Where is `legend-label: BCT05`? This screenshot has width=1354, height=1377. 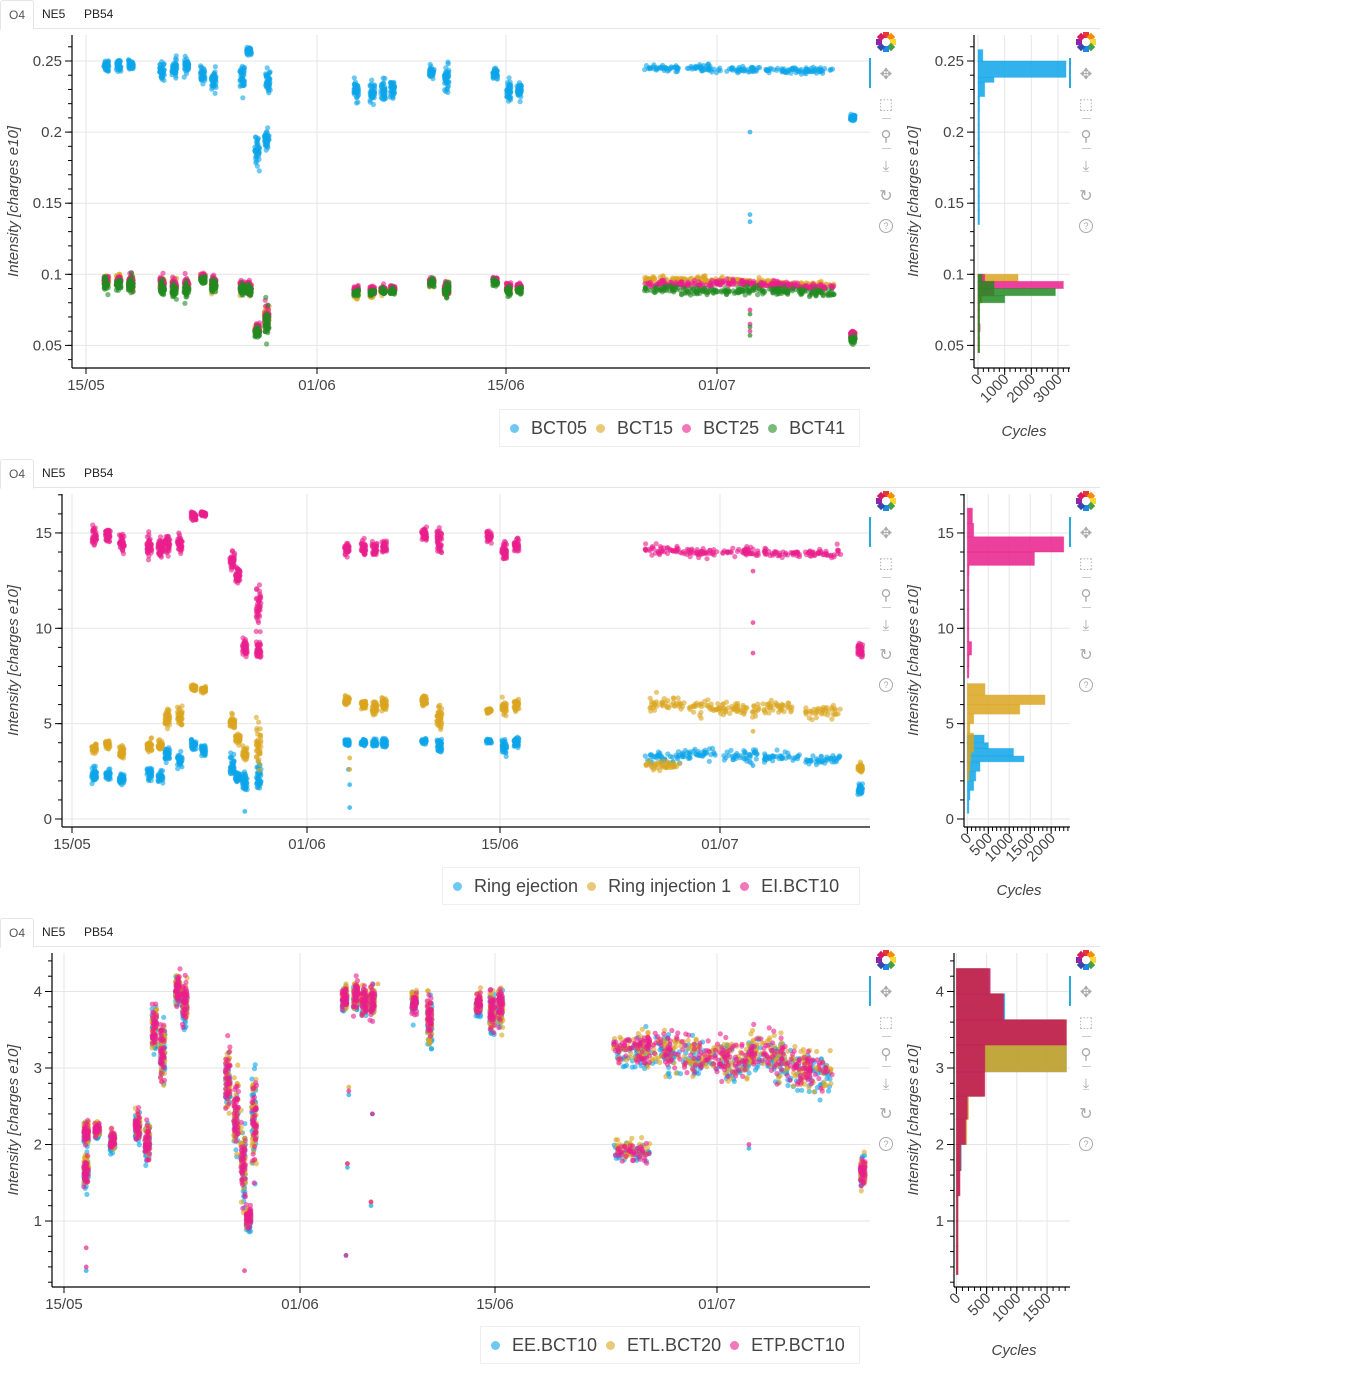 legend-label: BCT05 is located at coordinates (559, 427).